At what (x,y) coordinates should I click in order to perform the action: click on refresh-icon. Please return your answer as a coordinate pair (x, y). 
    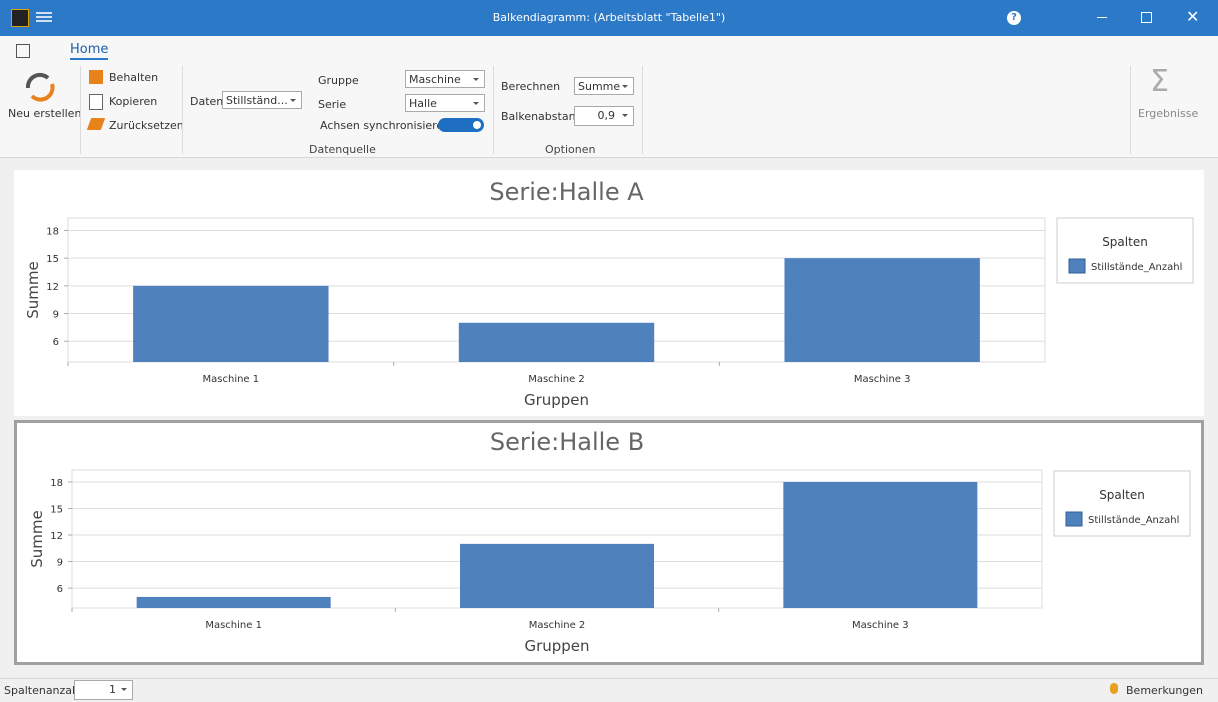
    Looking at the image, I should click on (40, 86).